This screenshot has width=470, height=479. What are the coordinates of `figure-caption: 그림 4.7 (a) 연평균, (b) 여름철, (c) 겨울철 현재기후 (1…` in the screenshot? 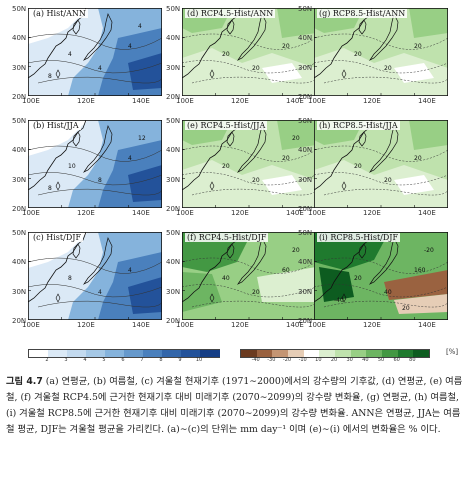 It's located at (236, 406).